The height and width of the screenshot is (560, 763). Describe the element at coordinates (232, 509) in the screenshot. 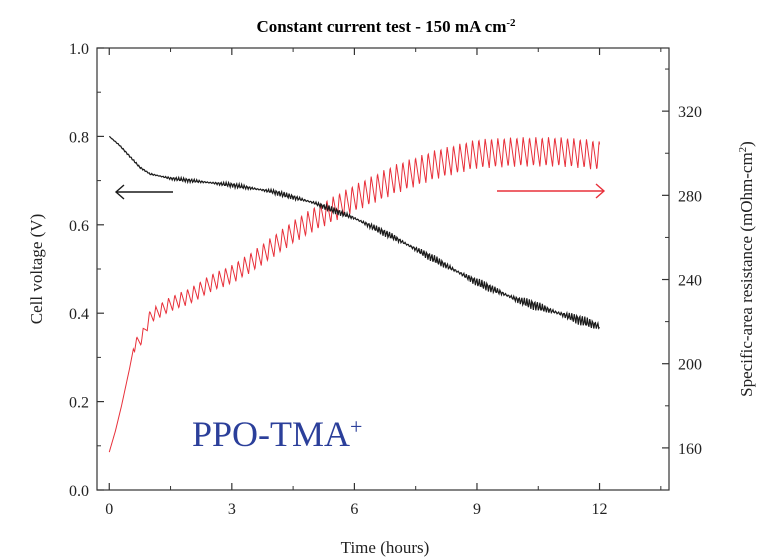

I see `x-tick-label: 3` at that location.